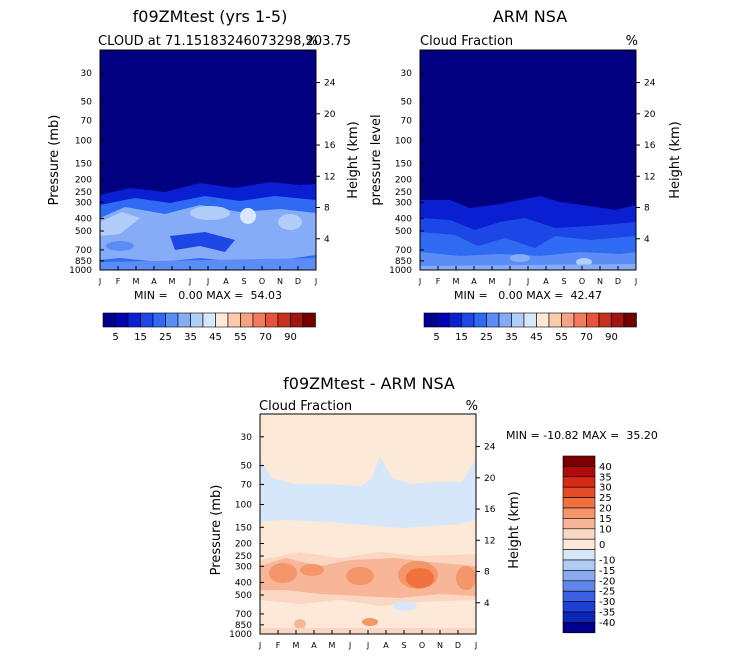 This screenshot has width=733, height=657. What do you see at coordinates (403, 219) in the screenshot?
I see `panel2-y-tick-label: 400` at bounding box center [403, 219].